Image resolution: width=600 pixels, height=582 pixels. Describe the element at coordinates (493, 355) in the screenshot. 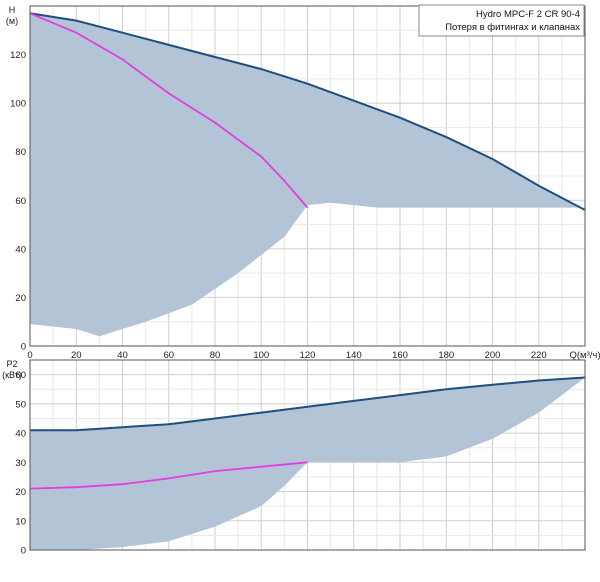

I see `x-tick-label: 200` at that location.